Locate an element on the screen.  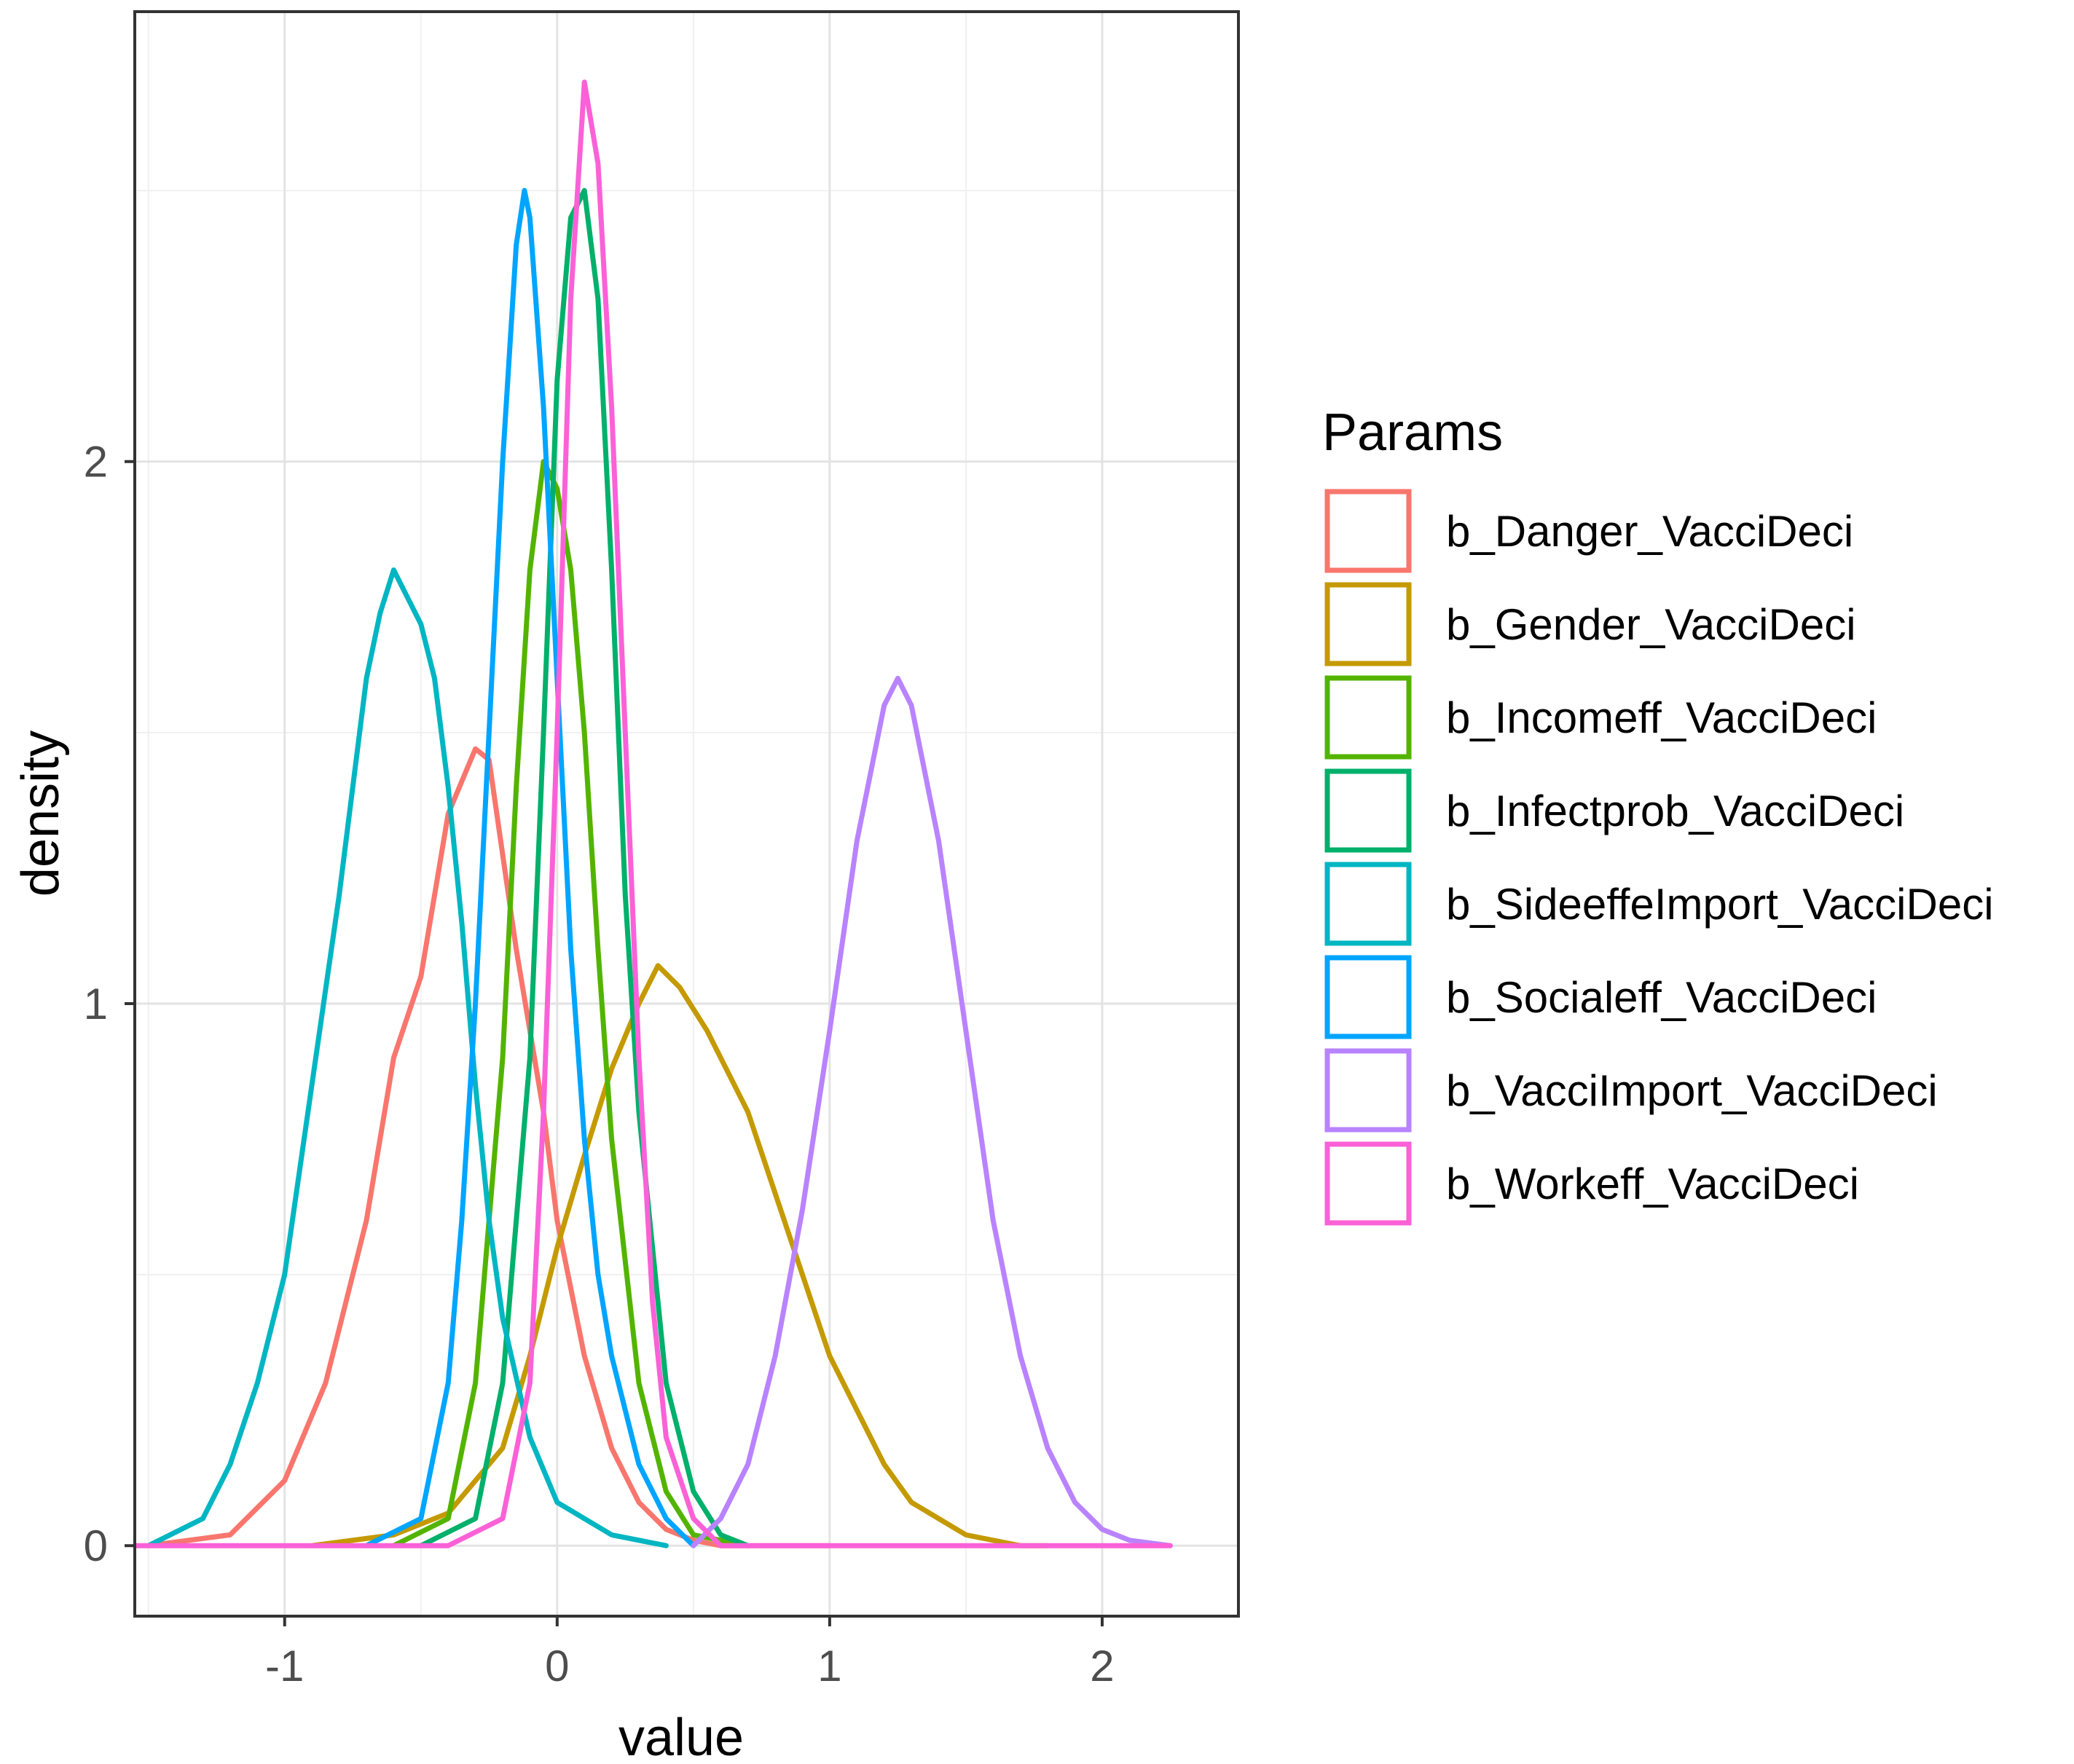
legend-item: b_VacciImport_VacciDeci is located at coordinates (1631, 1090).